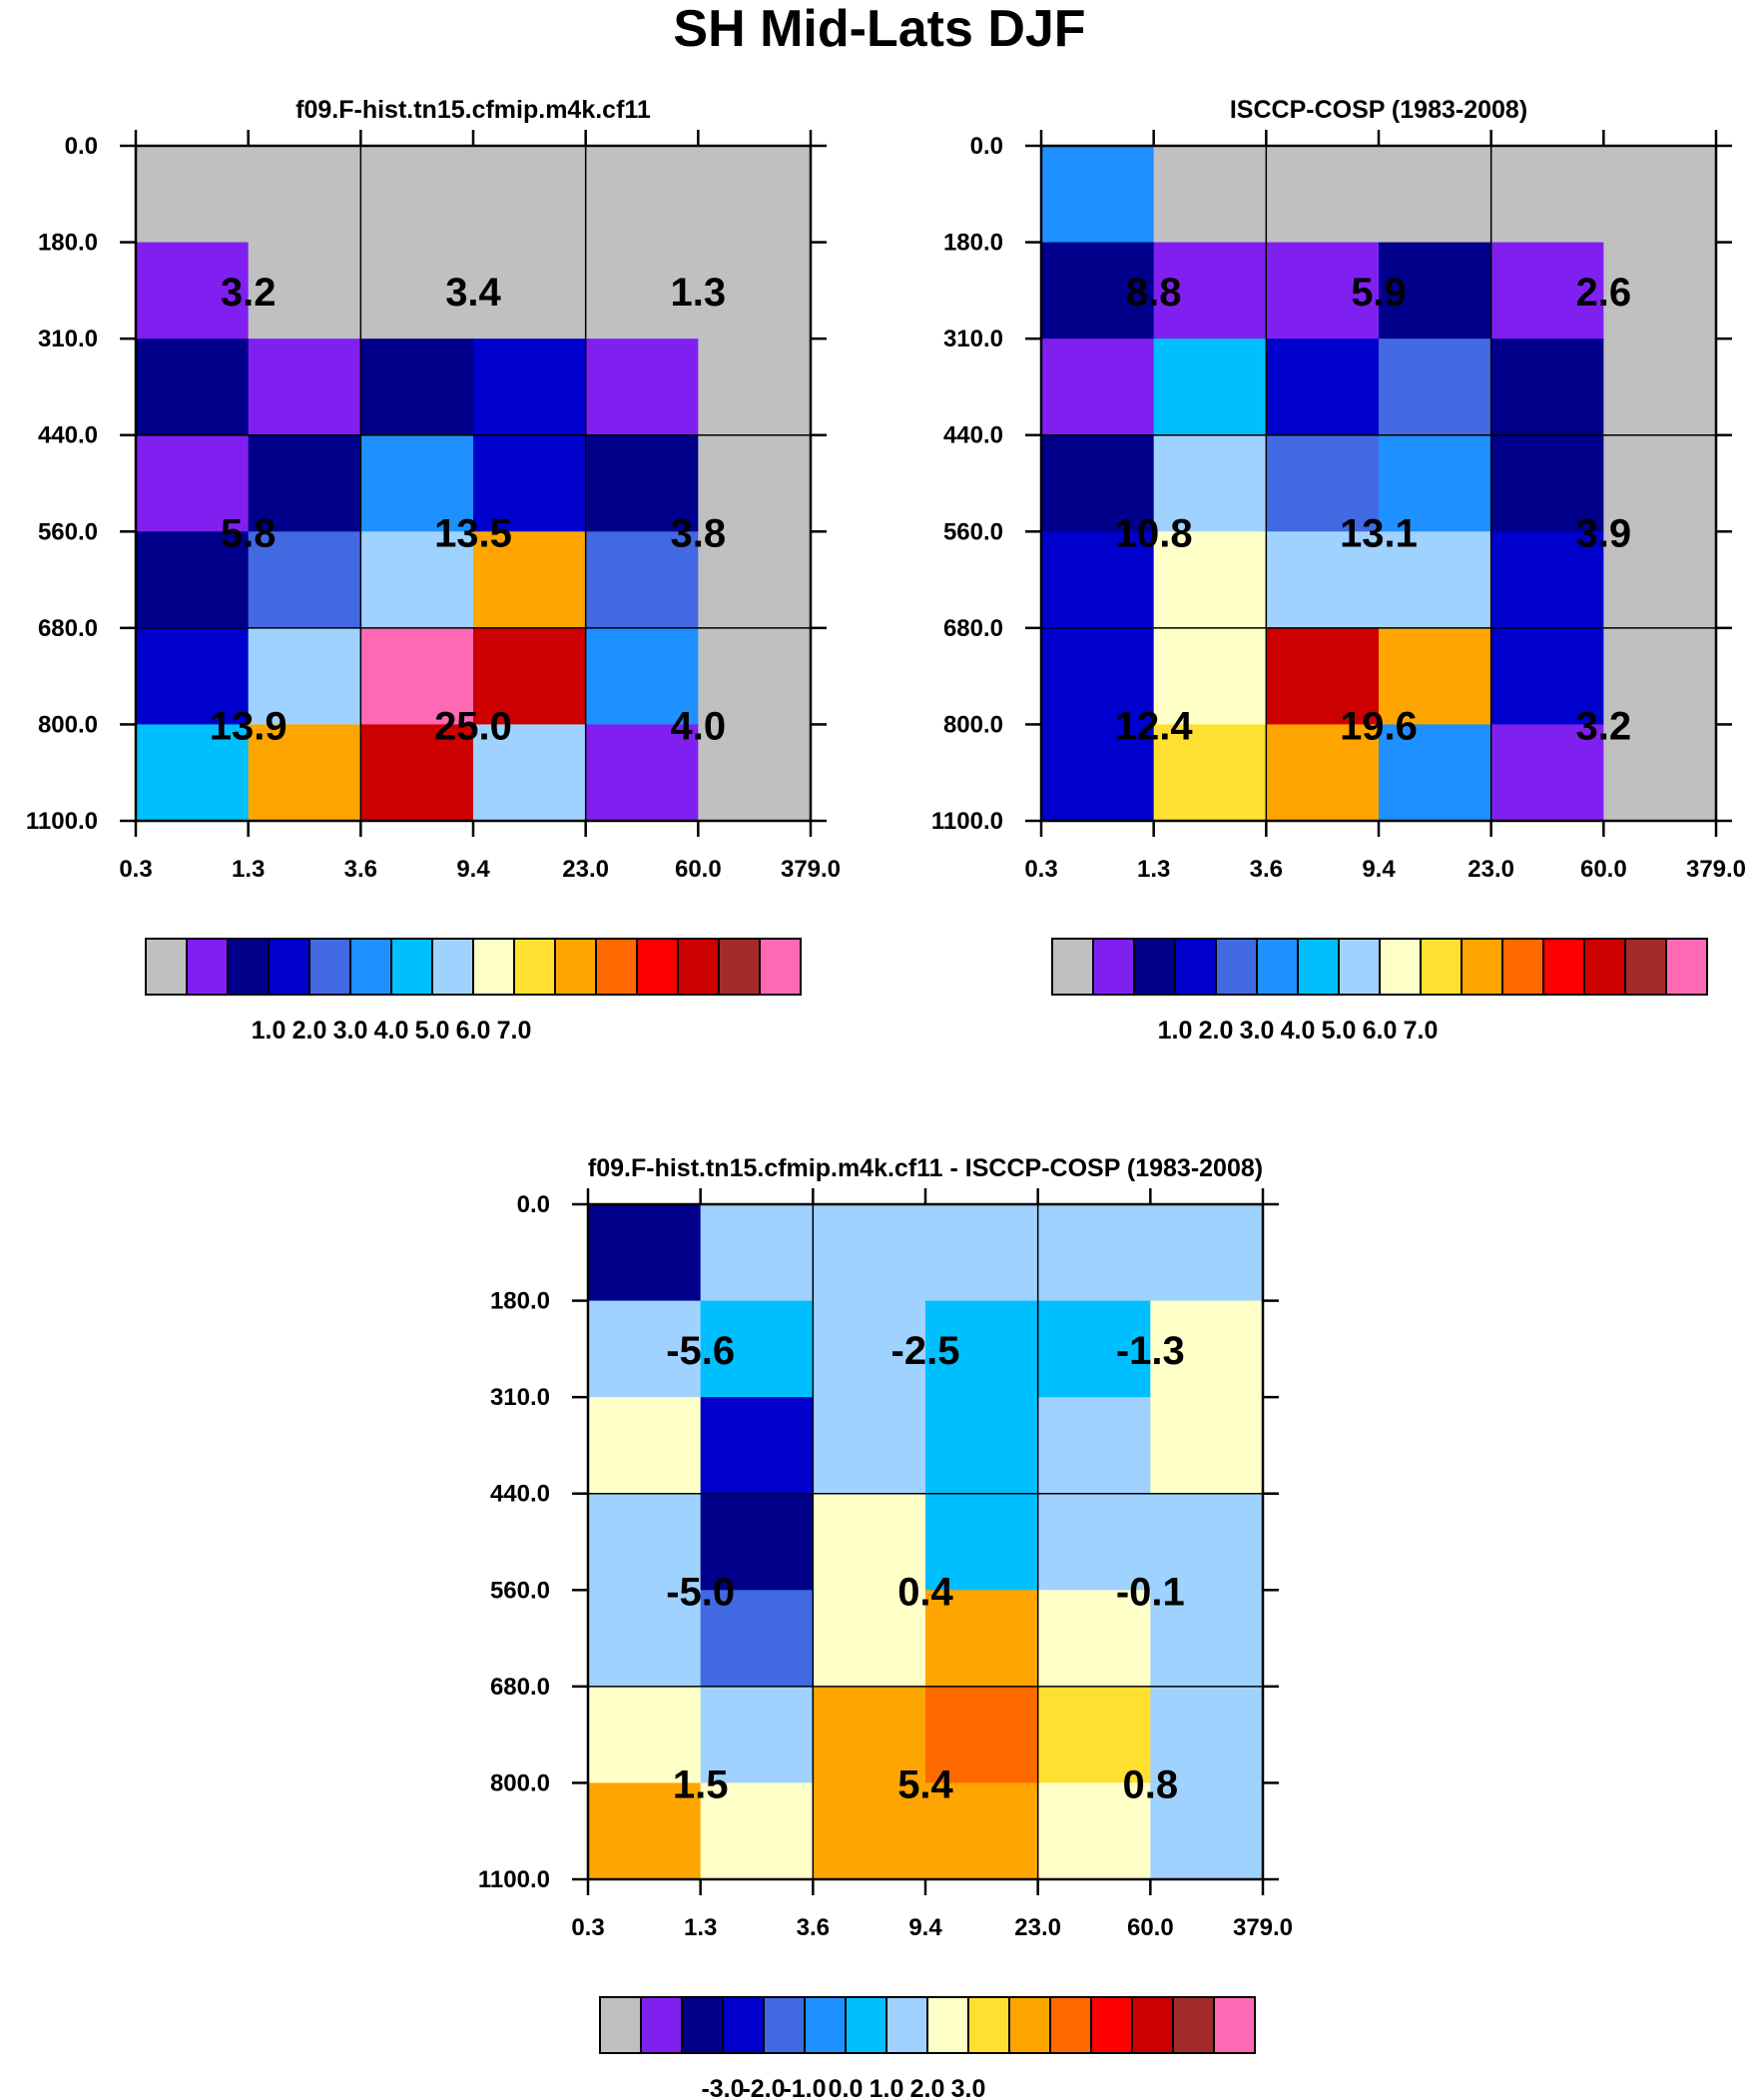  What do you see at coordinates (699, 533) in the screenshot?
I see `block-value-label: 3.8` at bounding box center [699, 533].